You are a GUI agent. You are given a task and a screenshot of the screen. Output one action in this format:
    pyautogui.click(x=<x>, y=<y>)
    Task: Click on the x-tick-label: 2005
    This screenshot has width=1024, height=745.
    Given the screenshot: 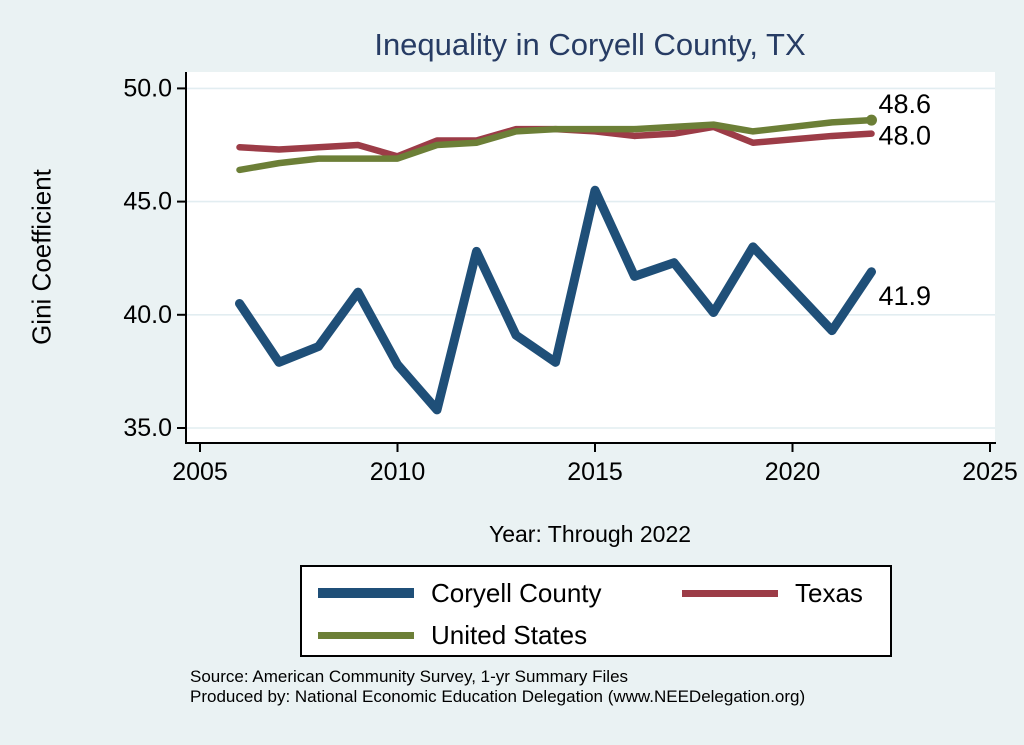 What is the action you would take?
    pyautogui.click(x=200, y=472)
    